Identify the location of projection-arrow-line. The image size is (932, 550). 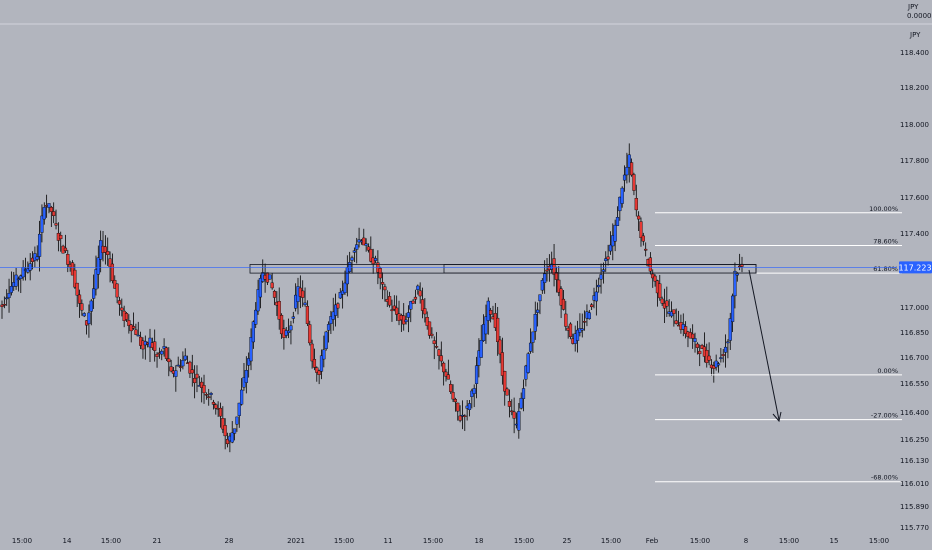
(764, 345).